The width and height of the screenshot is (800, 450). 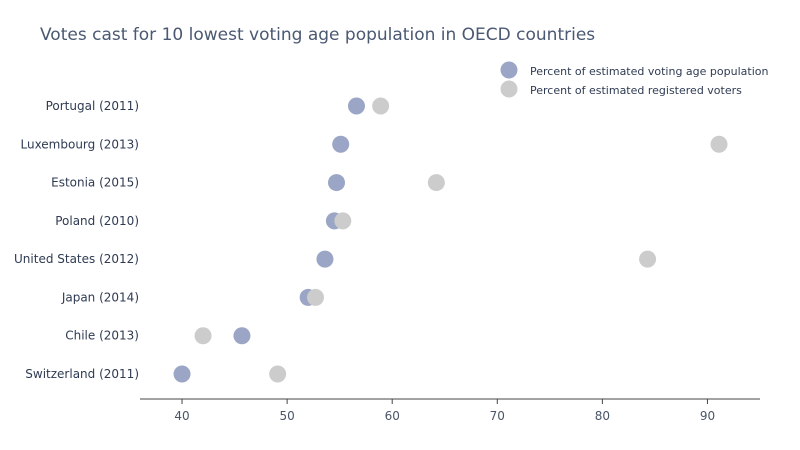 I want to click on point-registered-japan-2014, so click(x=315, y=297).